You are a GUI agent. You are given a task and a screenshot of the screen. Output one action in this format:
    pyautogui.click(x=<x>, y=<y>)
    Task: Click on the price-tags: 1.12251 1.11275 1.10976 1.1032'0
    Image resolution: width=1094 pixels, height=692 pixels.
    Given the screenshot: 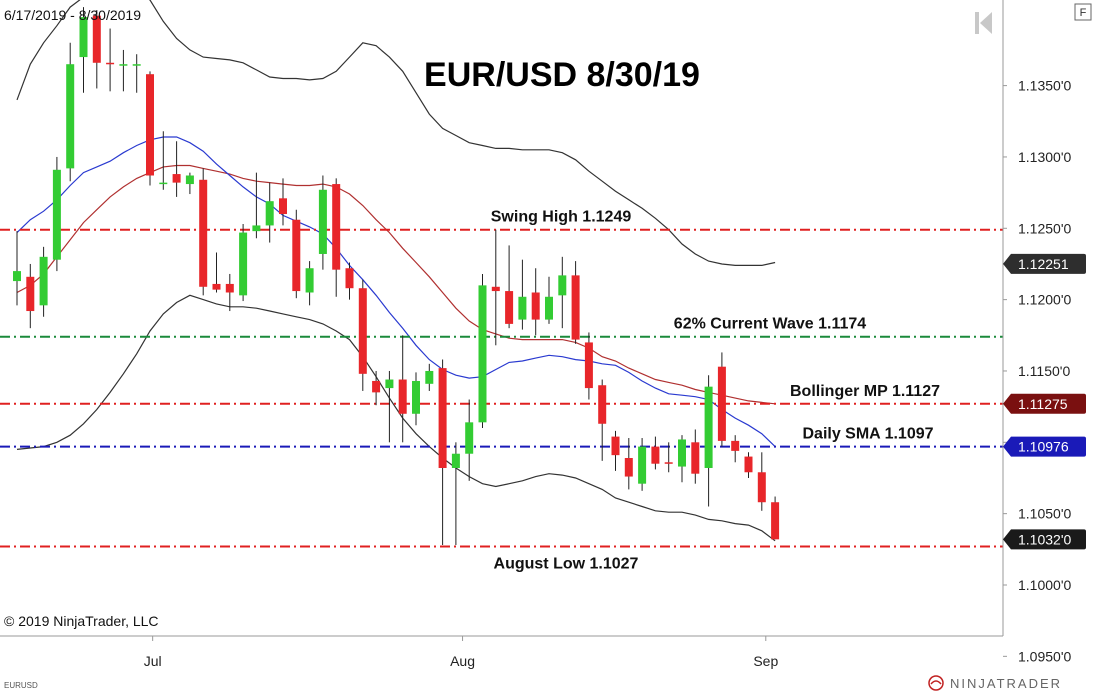 What is the action you would take?
    pyautogui.click(x=1044, y=401)
    